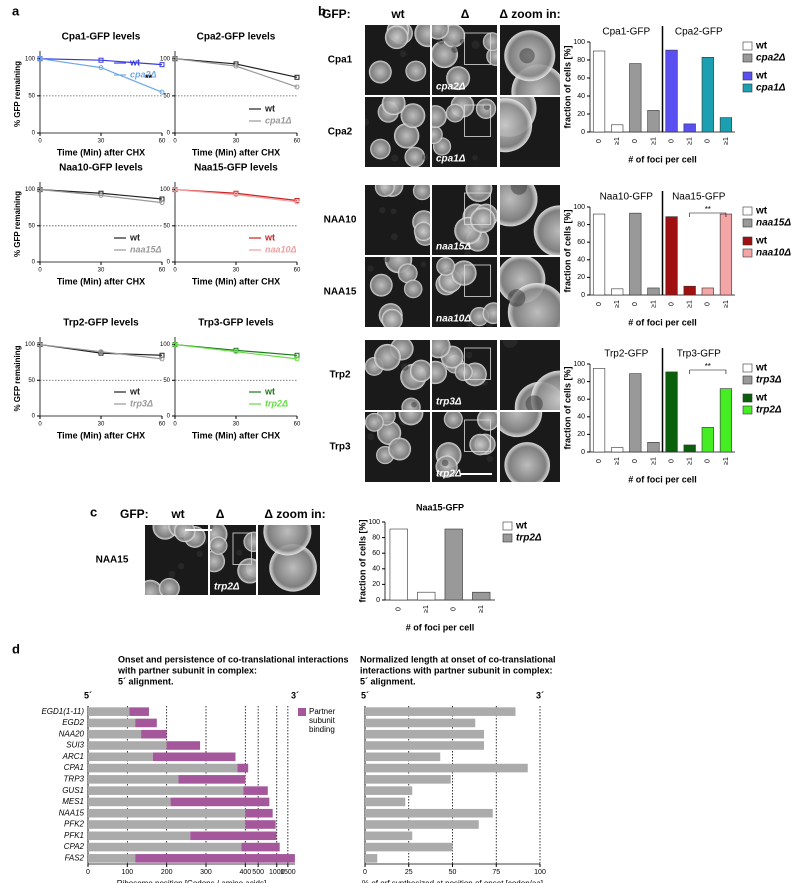 The image size is (800, 883). What do you see at coordinates (220, 514) in the screenshot?
I see `column-header: Δ` at bounding box center [220, 514].